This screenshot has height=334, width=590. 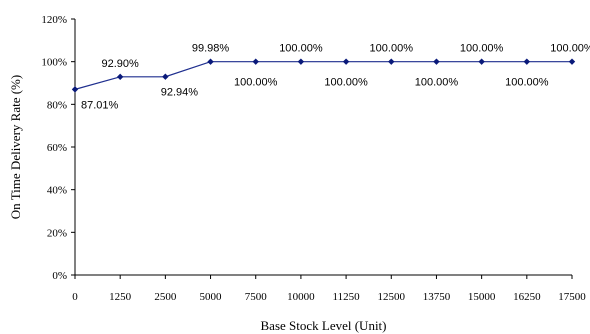 I want to click on data-label: 87.01%, so click(x=100, y=105).